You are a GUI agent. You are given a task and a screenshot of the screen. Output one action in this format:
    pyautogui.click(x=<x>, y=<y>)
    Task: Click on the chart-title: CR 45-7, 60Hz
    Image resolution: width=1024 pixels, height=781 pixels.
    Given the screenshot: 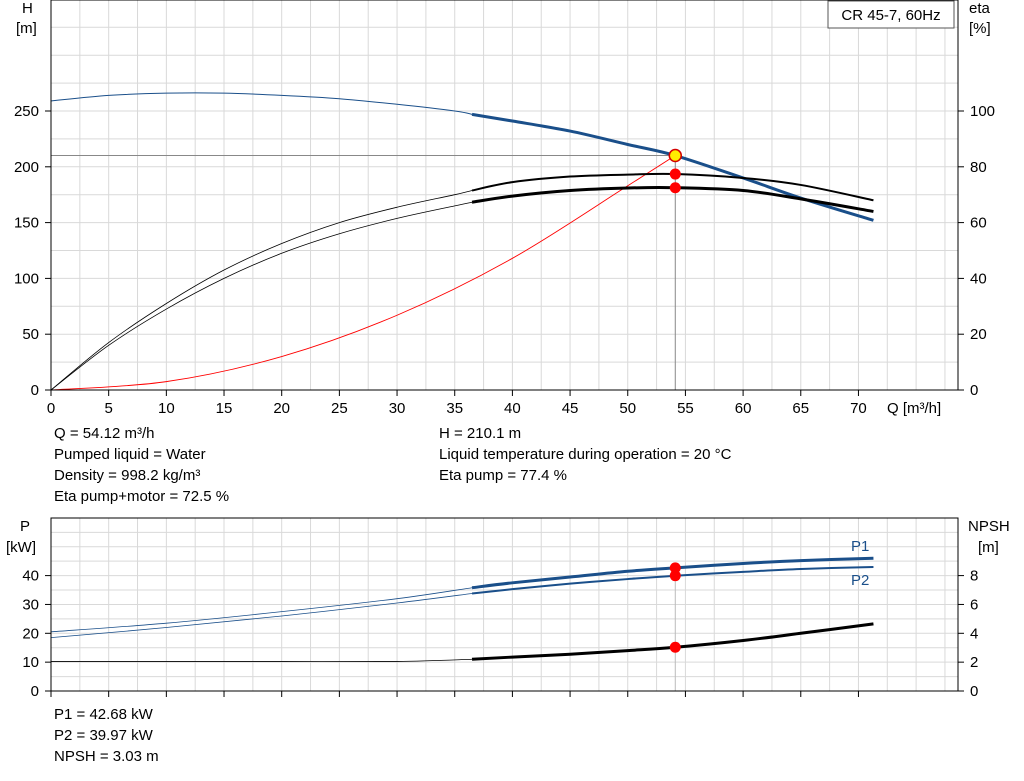 What is the action you would take?
    pyautogui.click(x=890, y=15)
    